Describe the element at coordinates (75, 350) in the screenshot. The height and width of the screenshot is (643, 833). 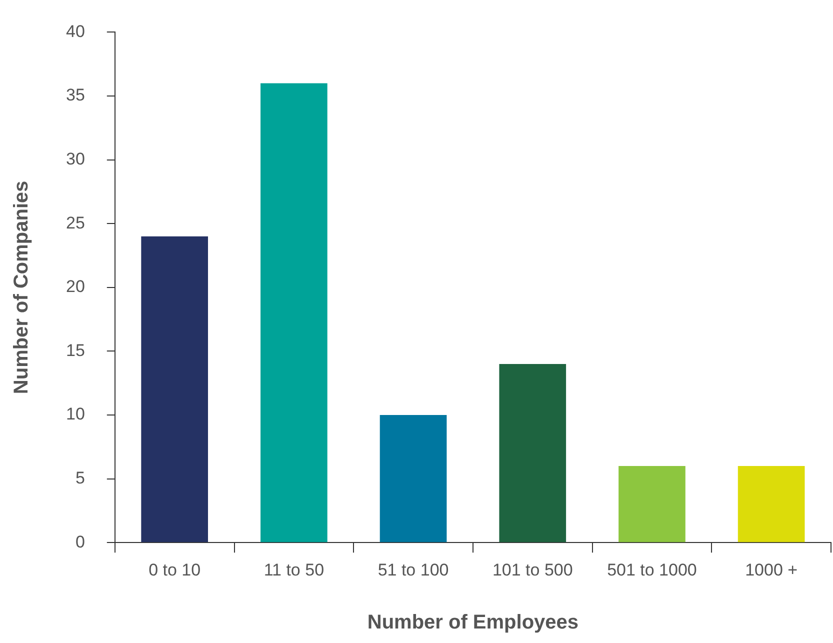
I see `y-tick-label: 15` at that location.